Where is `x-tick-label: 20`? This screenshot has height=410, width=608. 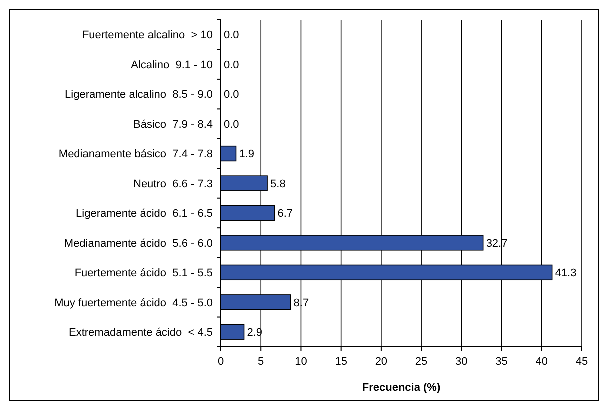
x-tick-label: 20 is located at coordinates (381, 362).